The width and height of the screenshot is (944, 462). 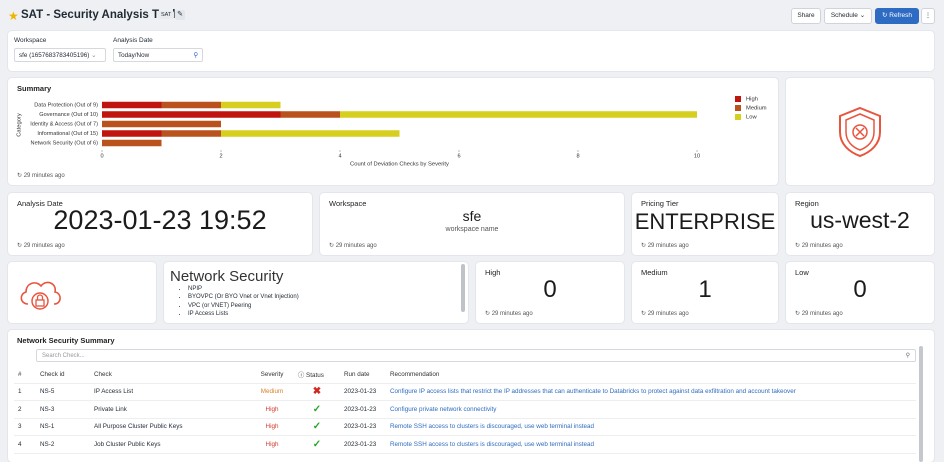 I want to click on list-item: BYOVPC (Or BYO Vnet or Vnet Injection), so click(x=243, y=297).